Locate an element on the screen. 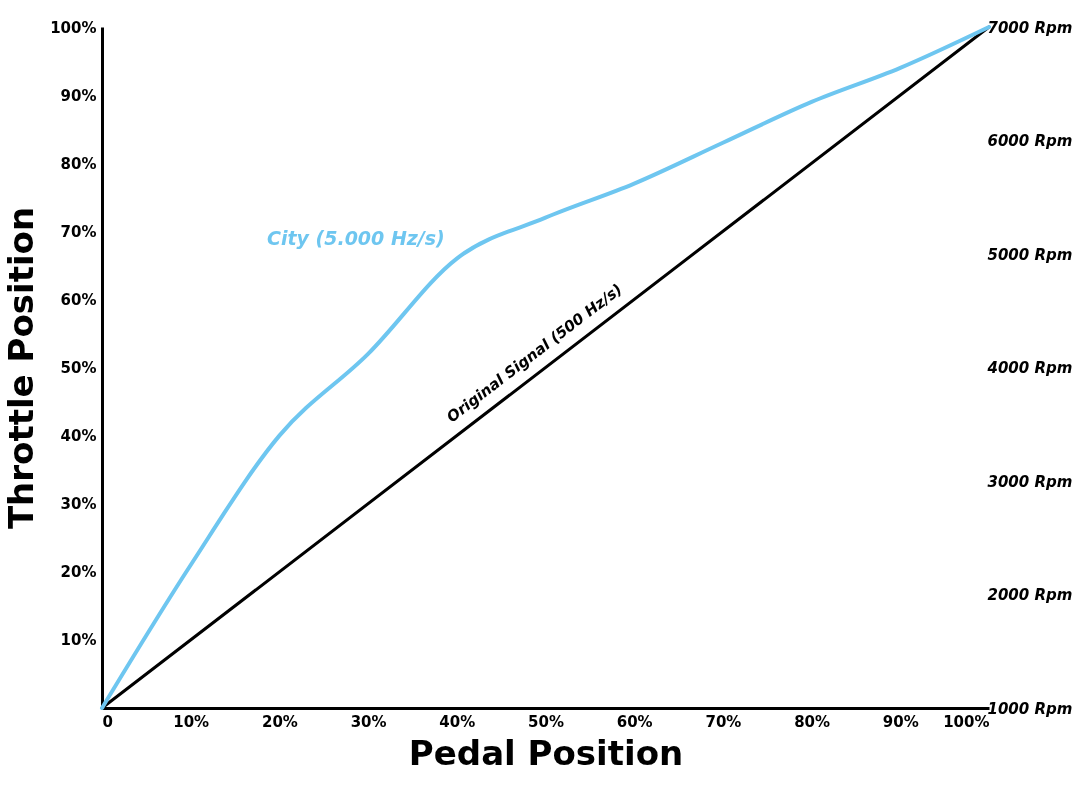  y-tick-label: 70% is located at coordinates (78, 231).